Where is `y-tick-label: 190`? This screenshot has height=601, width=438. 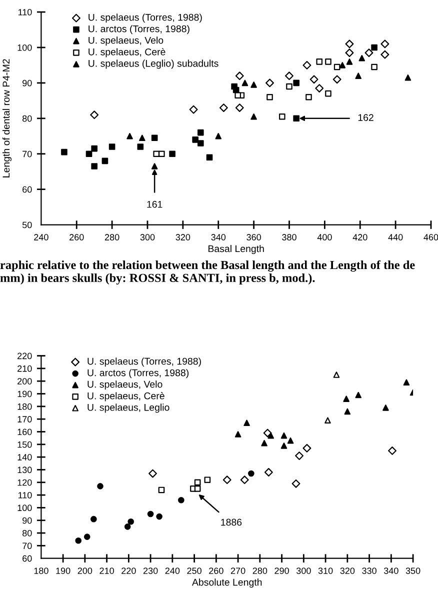
y-tick-label: 190 is located at coordinates (25, 394).